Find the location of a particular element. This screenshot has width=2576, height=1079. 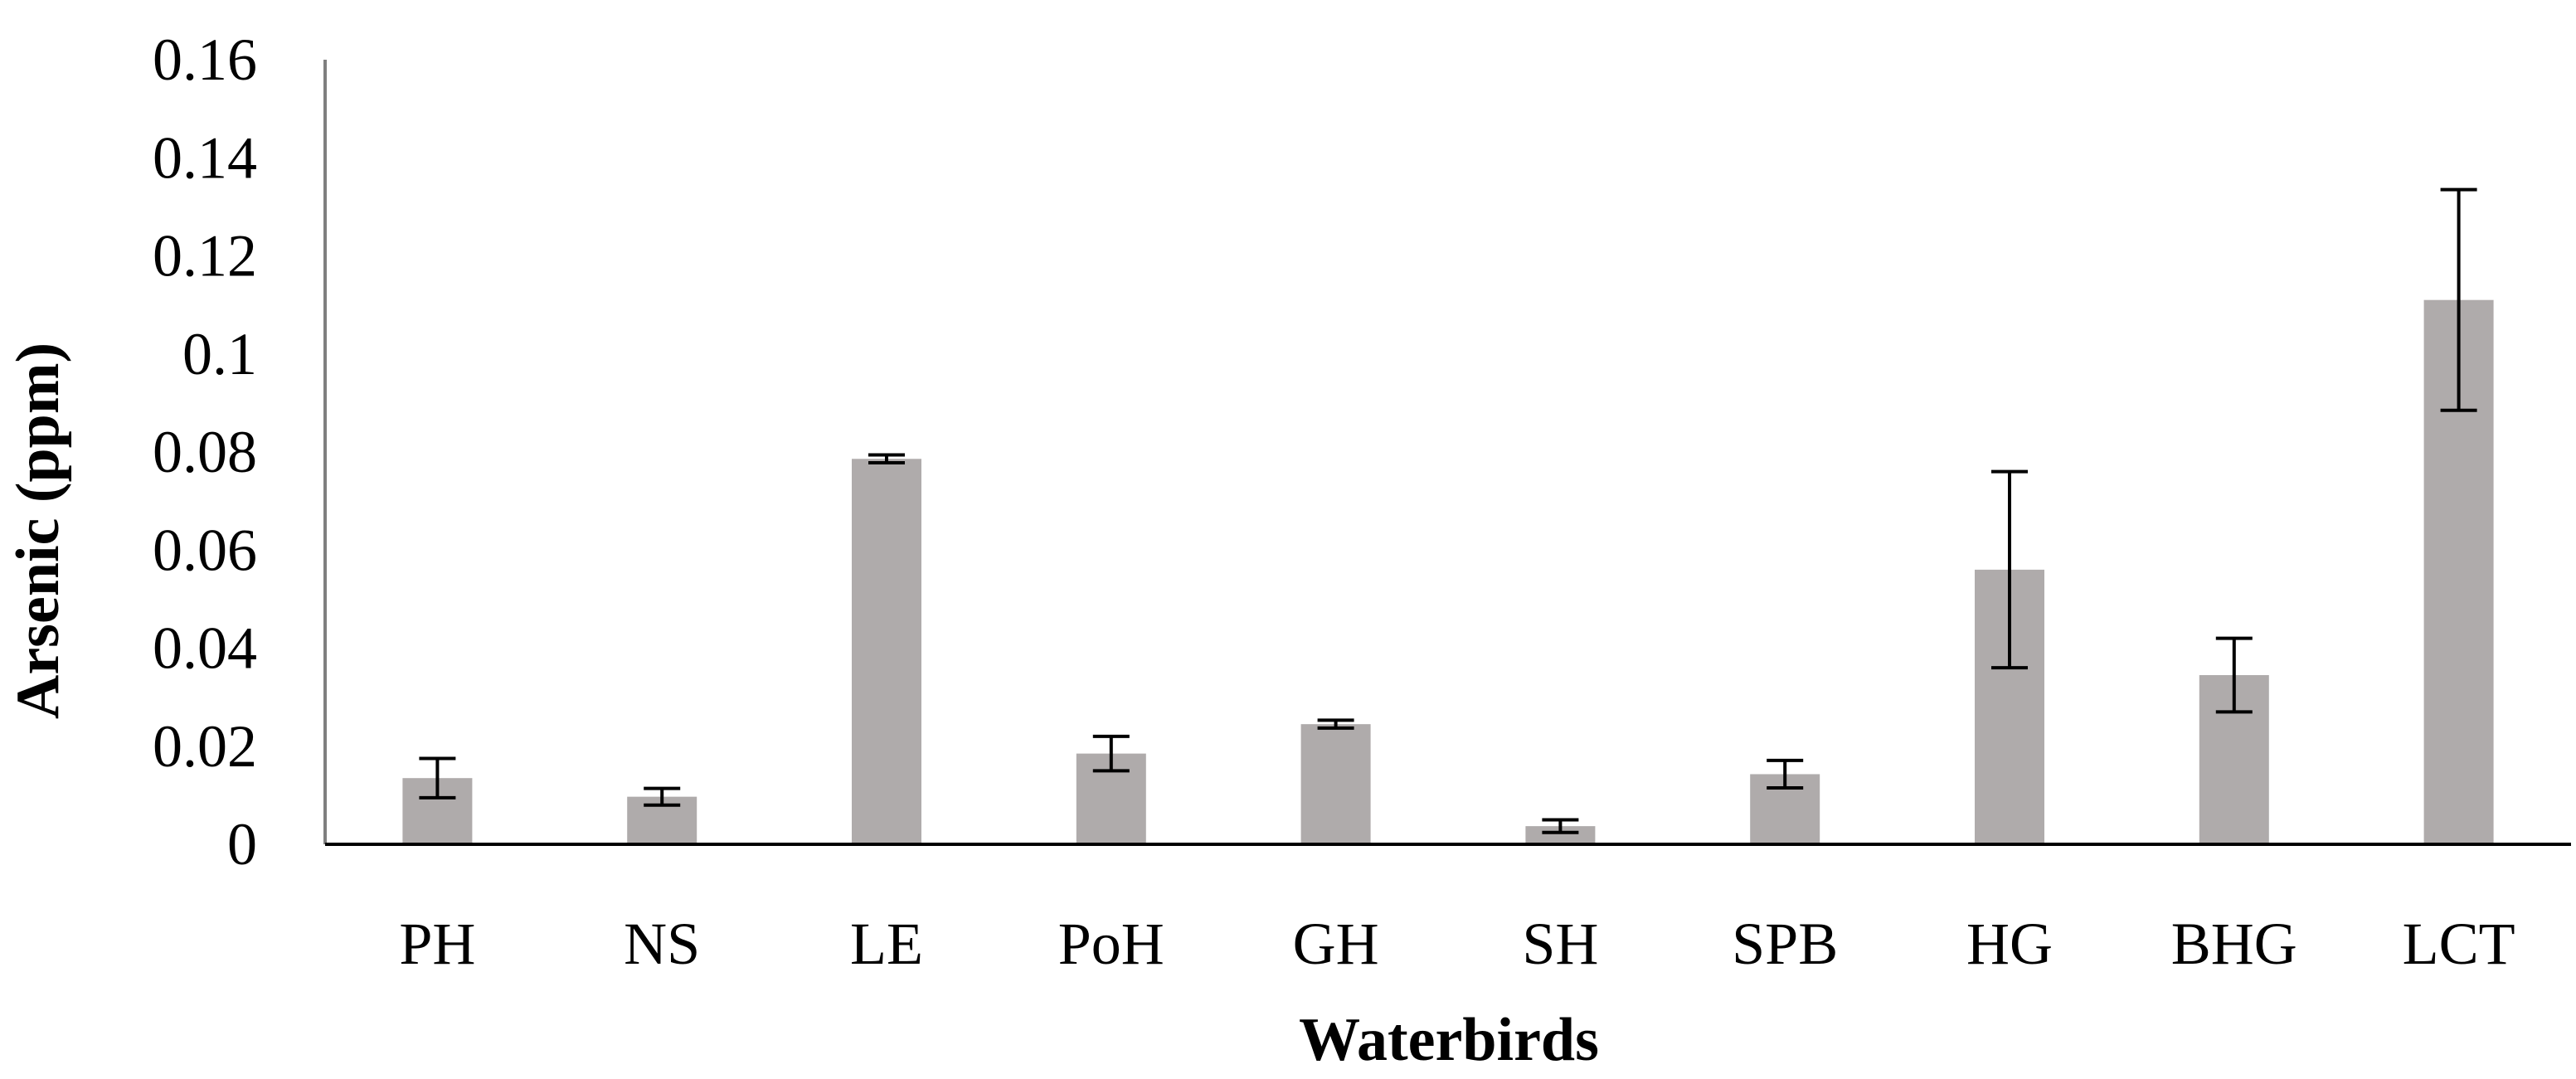

y-tick-label: 0.04 is located at coordinates (205, 648).